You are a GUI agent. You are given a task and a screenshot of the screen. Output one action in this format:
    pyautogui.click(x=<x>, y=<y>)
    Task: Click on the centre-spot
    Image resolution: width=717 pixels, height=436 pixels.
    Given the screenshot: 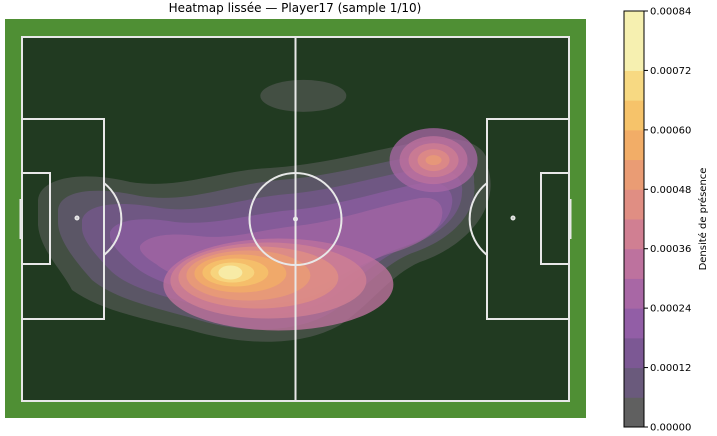 What is the action you would take?
    pyautogui.click(x=295, y=219)
    